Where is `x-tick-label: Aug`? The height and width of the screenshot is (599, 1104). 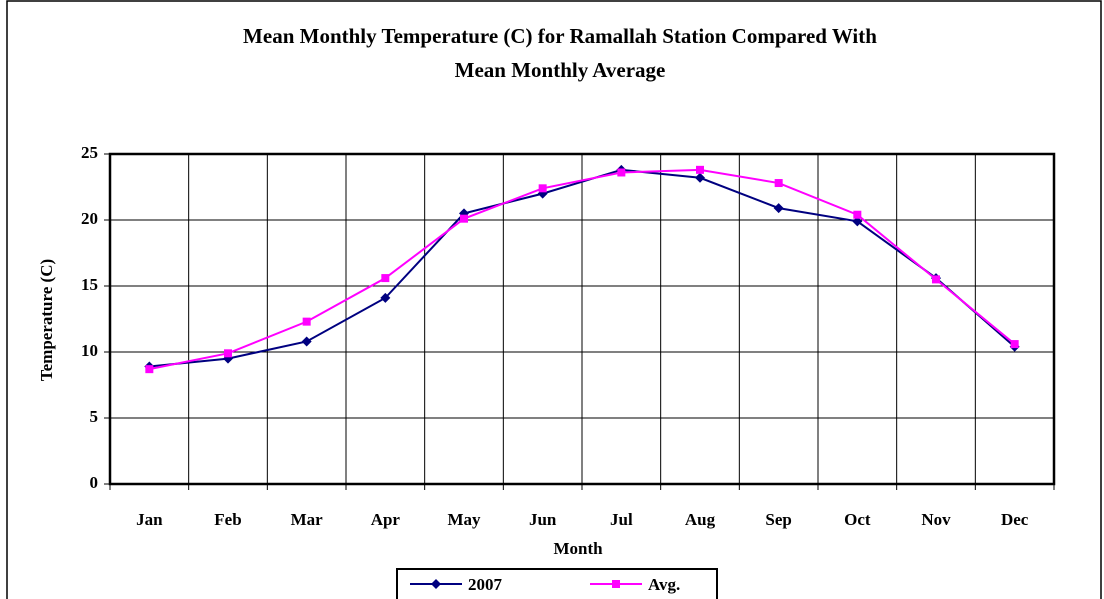 x-tick-label: Aug is located at coordinates (700, 519).